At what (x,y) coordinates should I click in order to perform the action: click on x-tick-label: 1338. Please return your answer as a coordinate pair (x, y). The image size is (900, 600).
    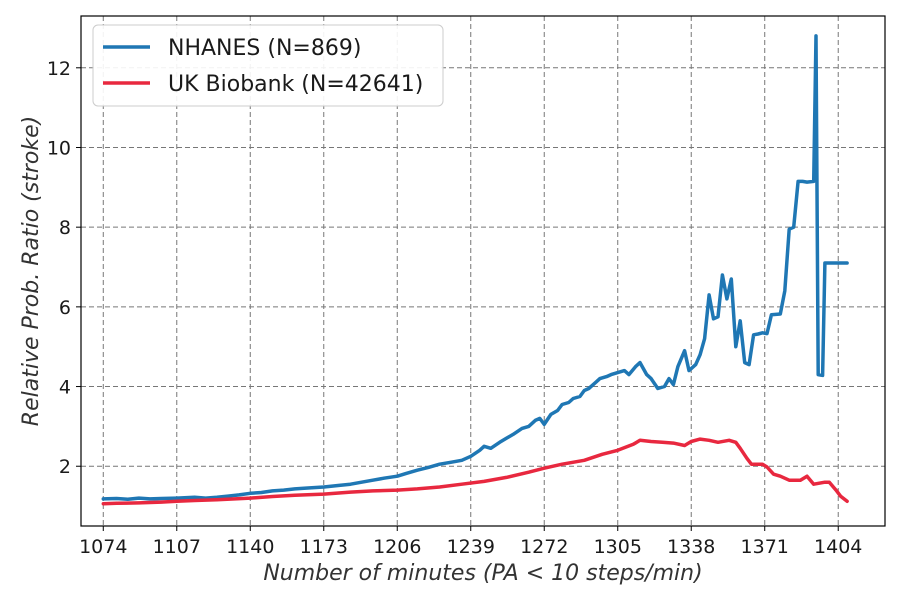
    Looking at the image, I should click on (691, 547).